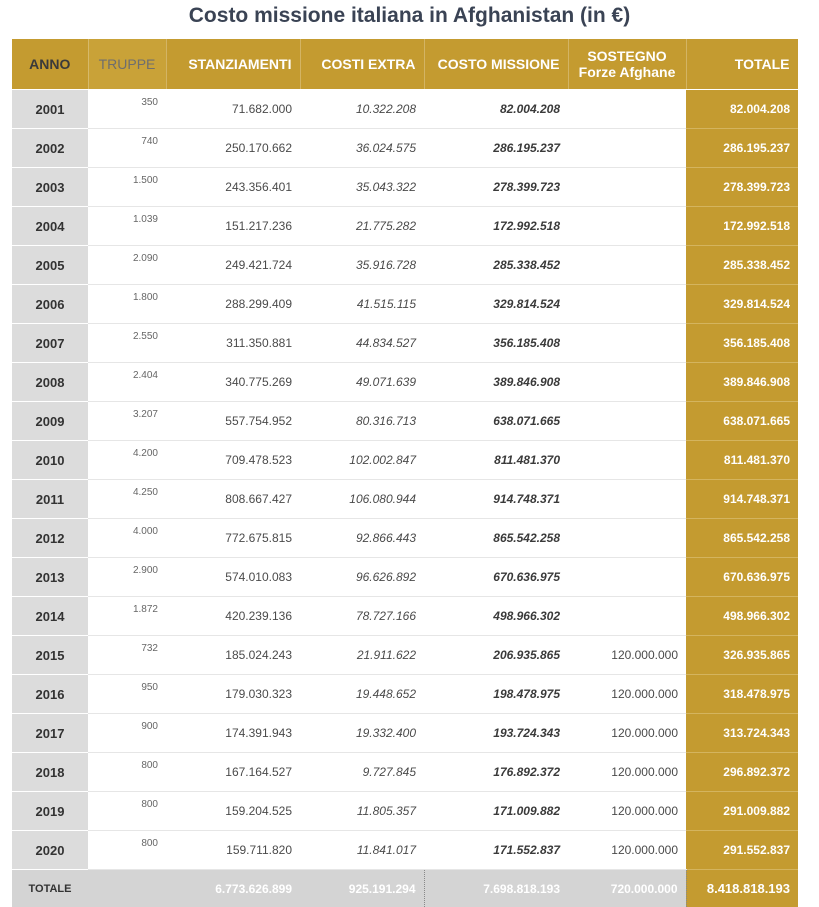  I want to click on row-totale: 389.846.908, so click(742, 382).